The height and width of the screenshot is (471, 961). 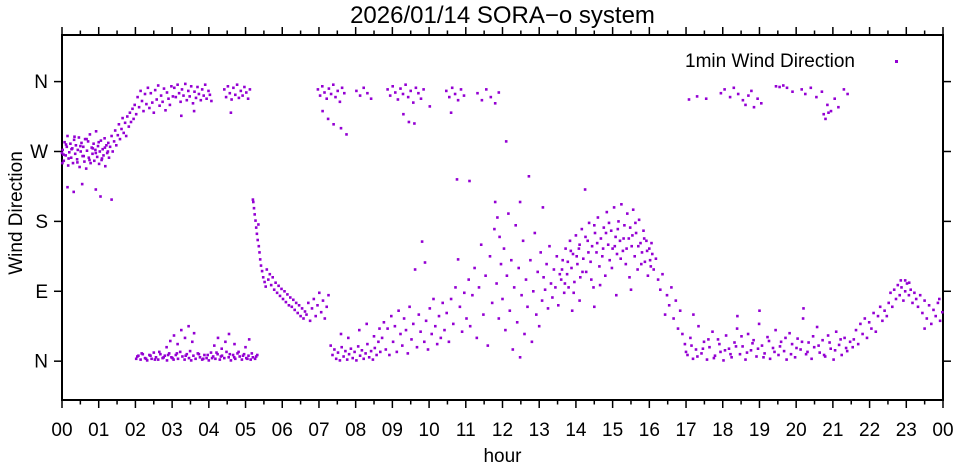 What do you see at coordinates (135, 430) in the screenshot?
I see `x-tick-label: 02` at bounding box center [135, 430].